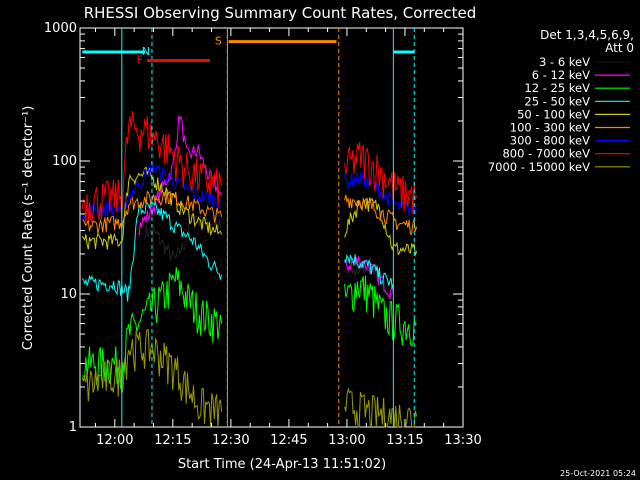  I want to click on legend-label: 100 - 300 keV, so click(550, 128).